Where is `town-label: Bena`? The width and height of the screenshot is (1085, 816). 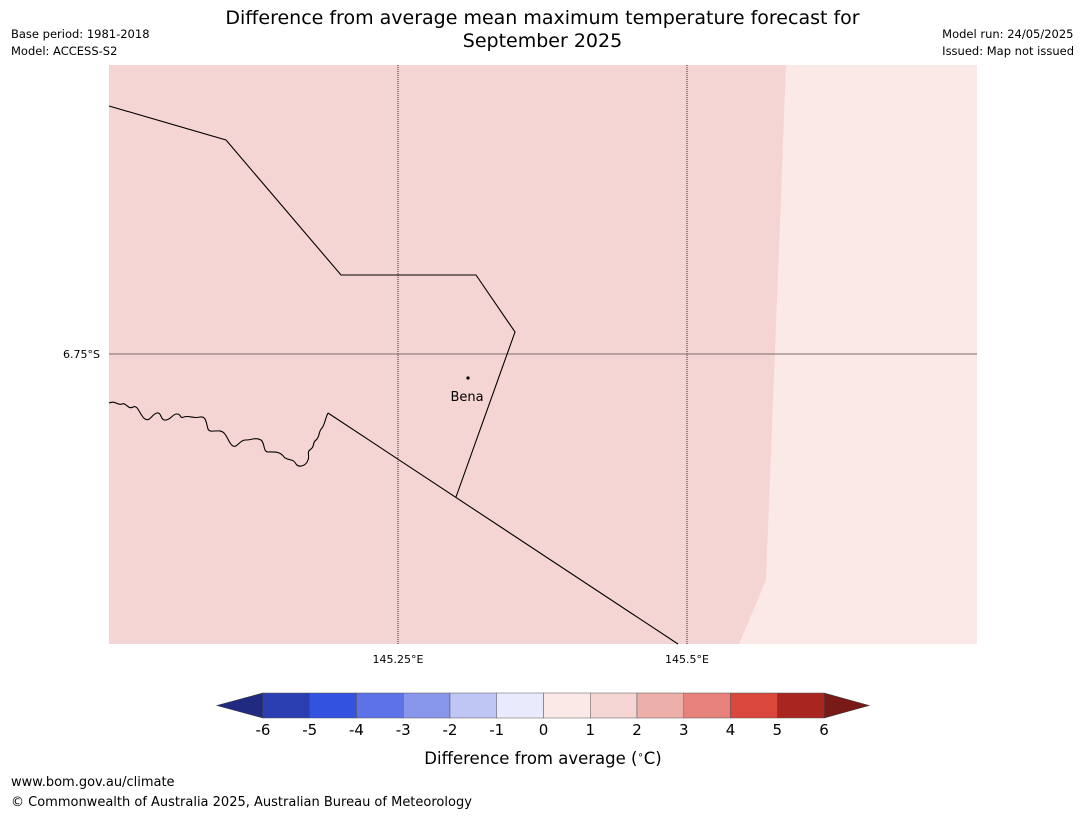 town-label: Bena is located at coordinates (466, 397).